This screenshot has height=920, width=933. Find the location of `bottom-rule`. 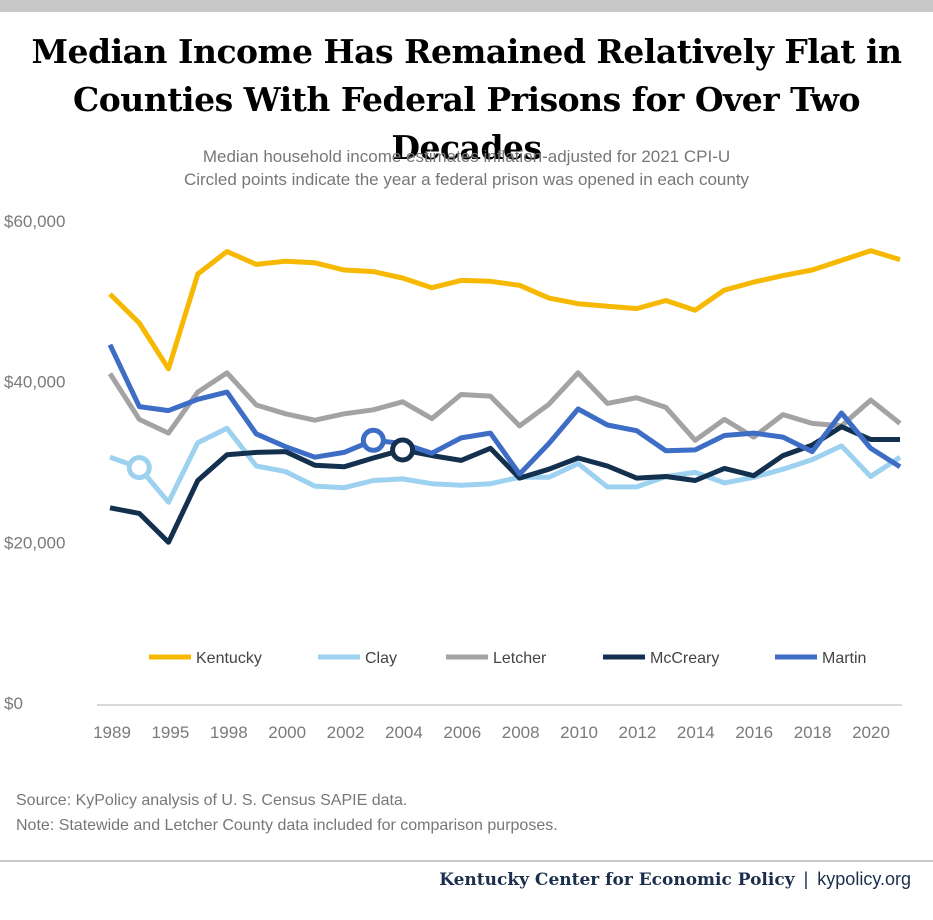

bottom-rule is located at coordinates (466, 861).